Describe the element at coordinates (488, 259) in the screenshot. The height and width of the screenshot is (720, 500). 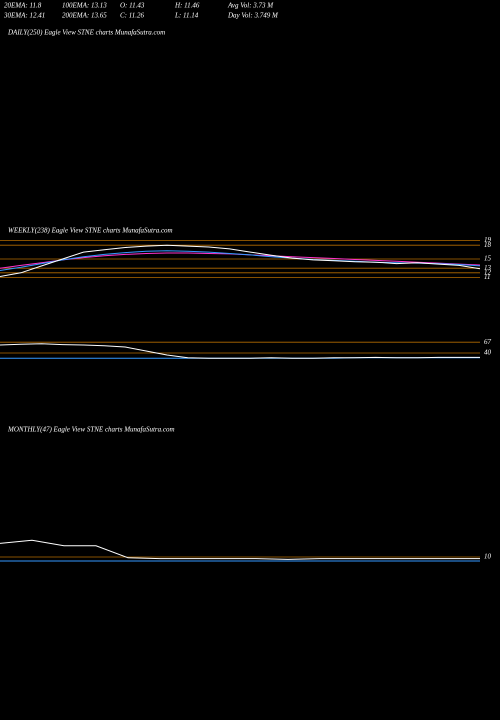
I see `y-tick-label: 15` at that location.